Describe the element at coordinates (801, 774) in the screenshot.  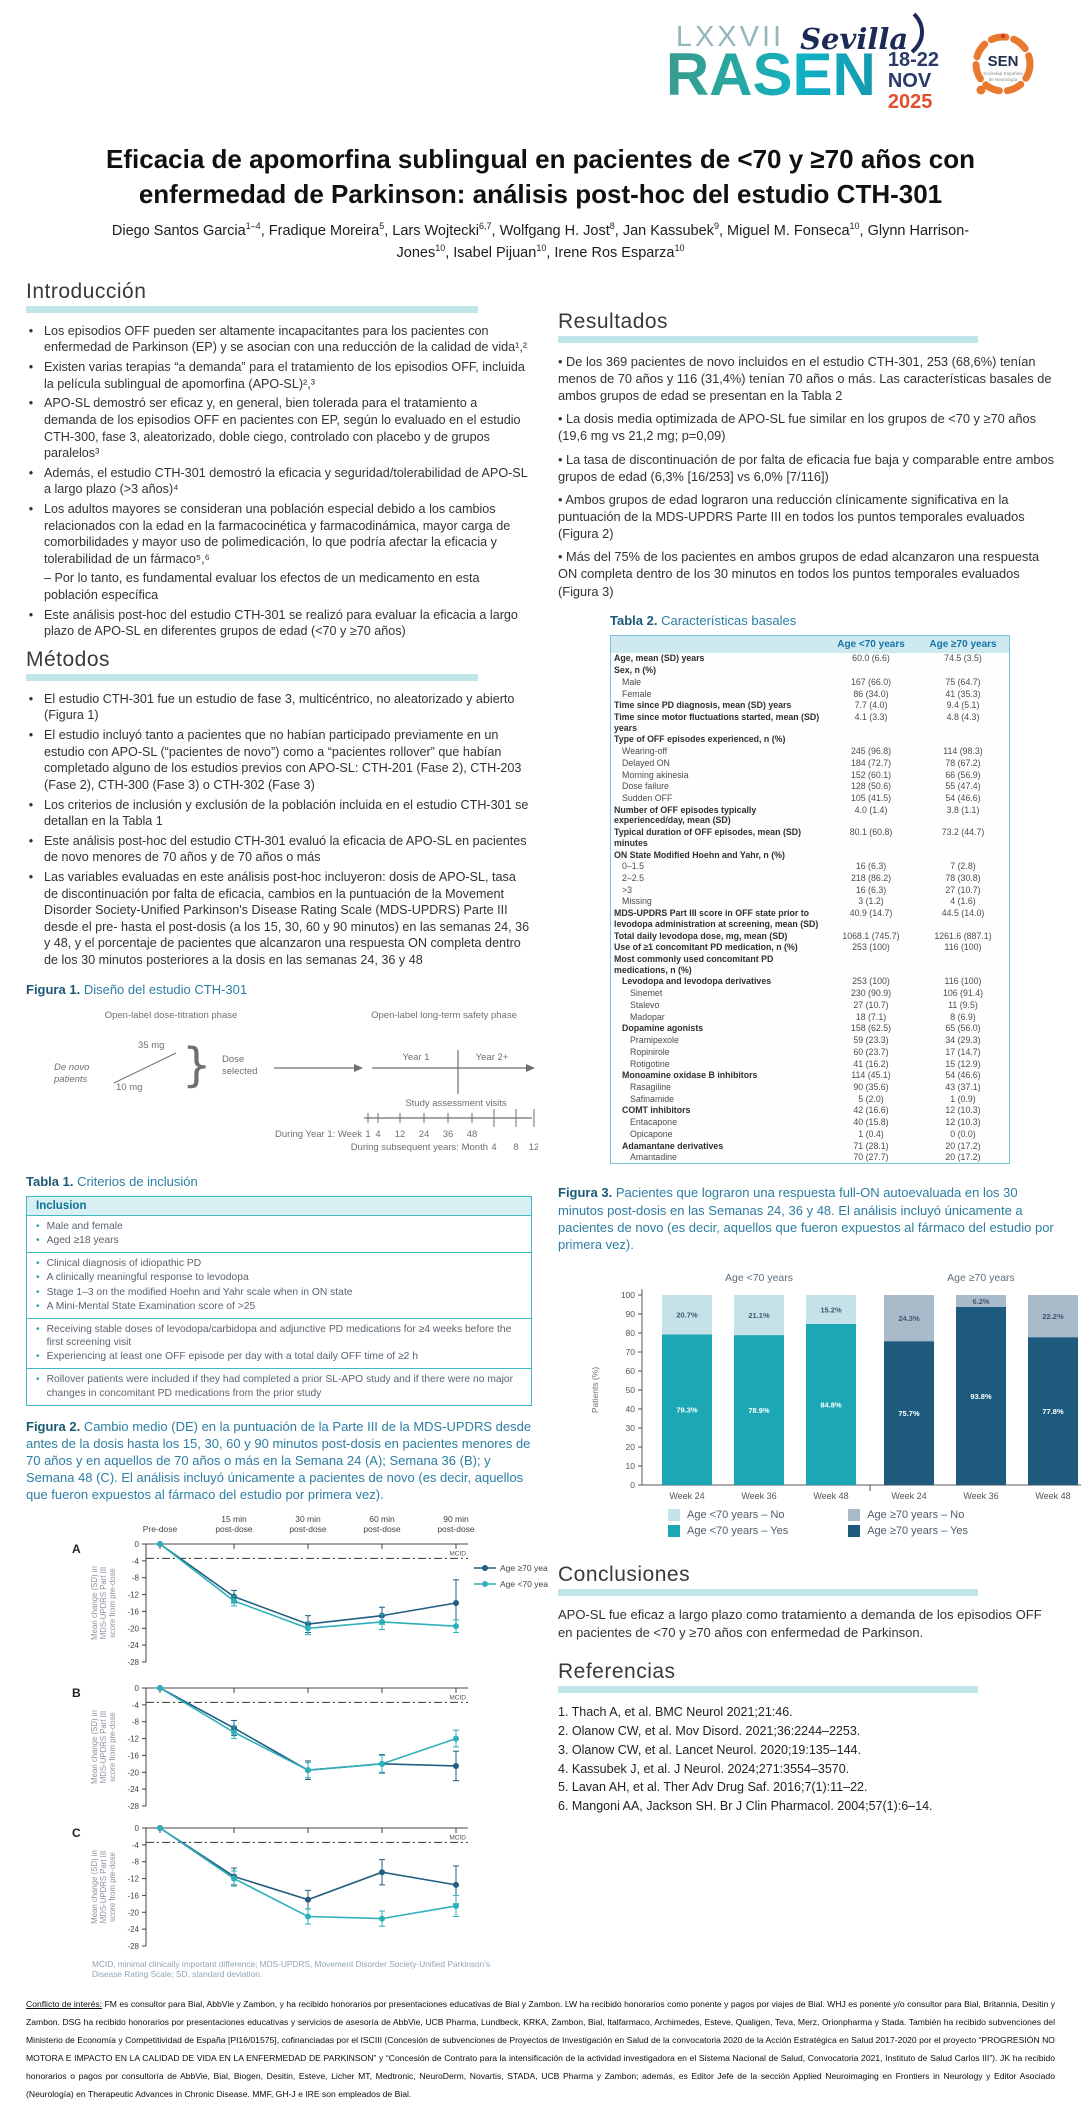
I see `table-row: Morning akinesia 152 (60.1) 66 (56.9)` at that location.